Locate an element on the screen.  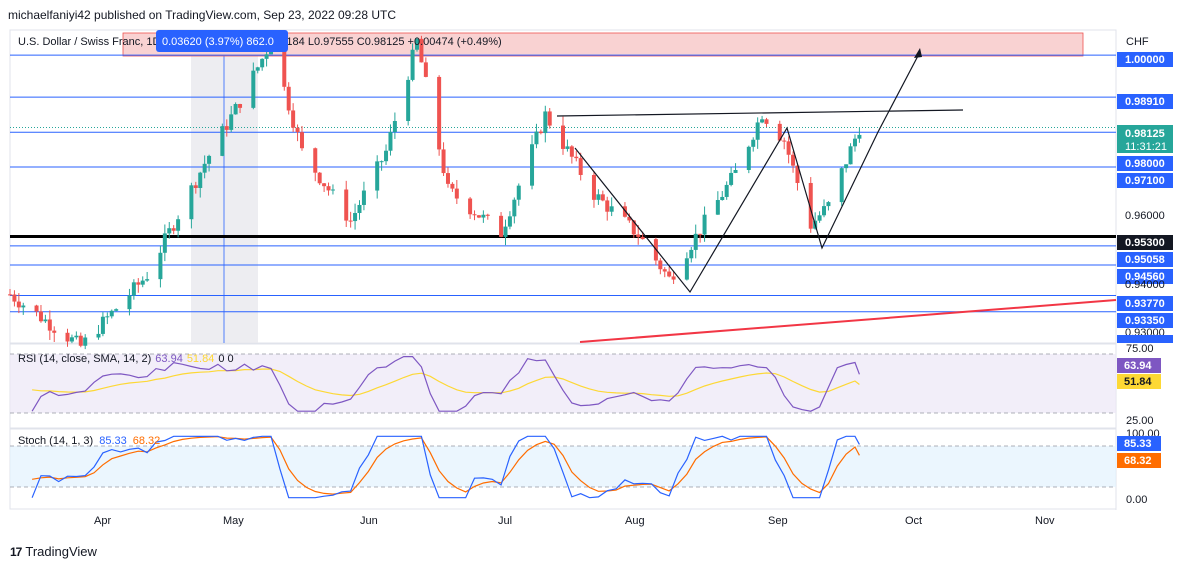
stoch-k-label: 85.33 is located at coordinates (1139, 443).